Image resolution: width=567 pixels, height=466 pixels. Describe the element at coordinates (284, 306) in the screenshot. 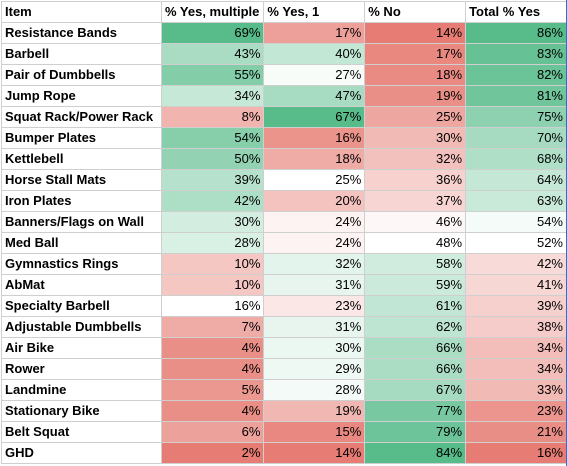

I see `table-row: Specialty Barbell 16% 23% 61% 39%` at that location.